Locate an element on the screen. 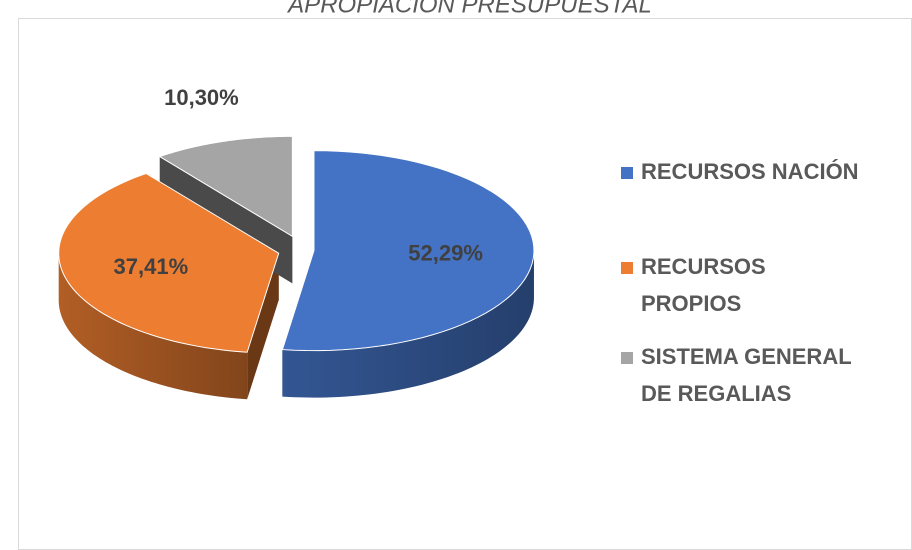 This screenshot has height=550, width=912. chart-title: APROPIACIÓN PRESUPUESTAL is located at coordinates (469, 9).